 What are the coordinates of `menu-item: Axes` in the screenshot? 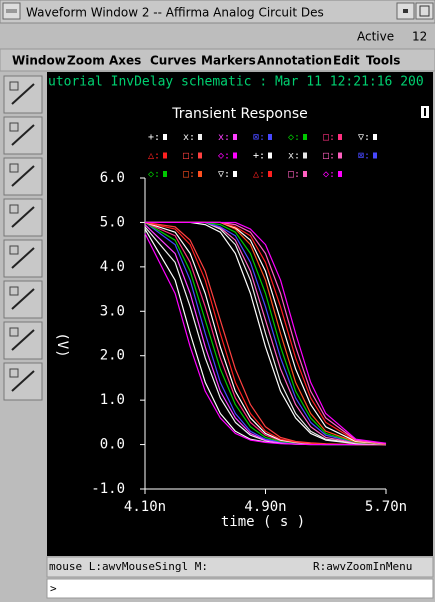 It's located at (125, 61).